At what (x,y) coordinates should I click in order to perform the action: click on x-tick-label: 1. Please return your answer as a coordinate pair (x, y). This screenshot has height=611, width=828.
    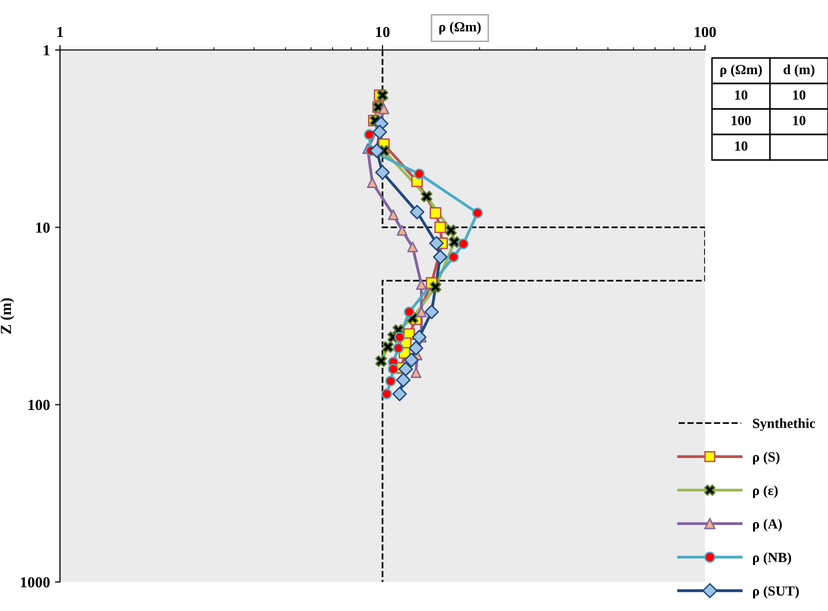
    Looking at the image, I should click on (60, 32).